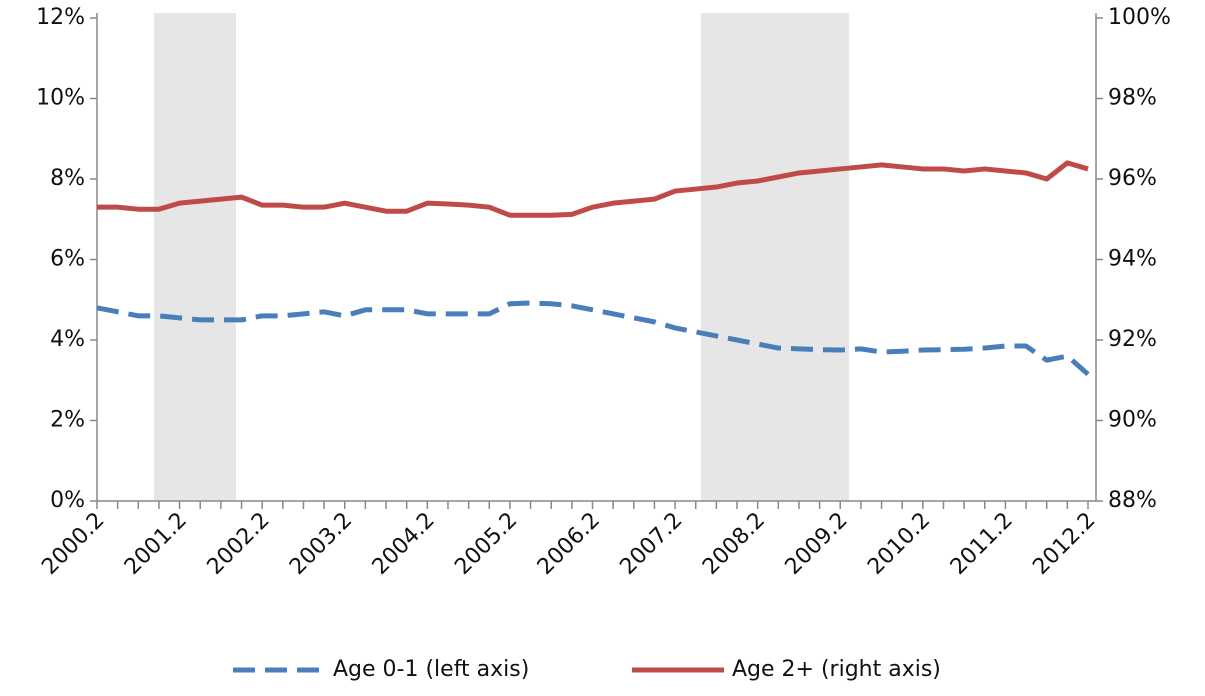 The image size is (1205, 696). I want to click on x-tick-label: 2012.2, so click(1064, 544).